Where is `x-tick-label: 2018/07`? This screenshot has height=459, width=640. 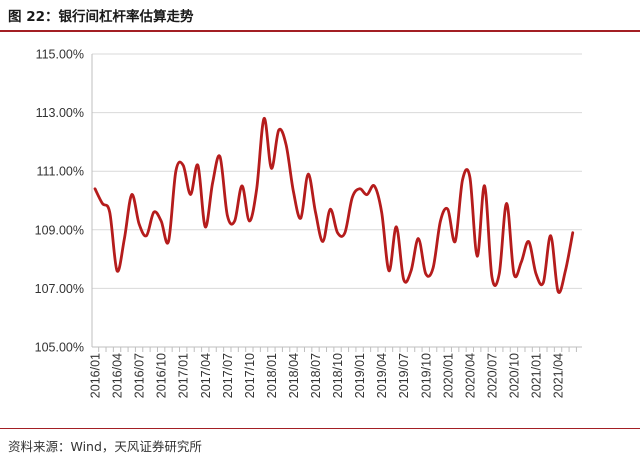 x-tick-label: 2018/07 is located at coordinates (316, 375).